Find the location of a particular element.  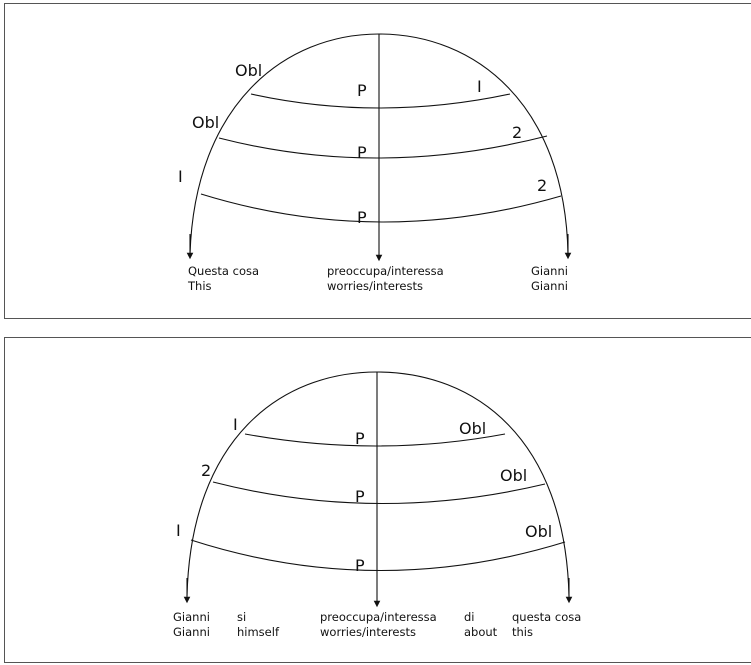

right-label-3: Obl is located at coordinates (538, 531).